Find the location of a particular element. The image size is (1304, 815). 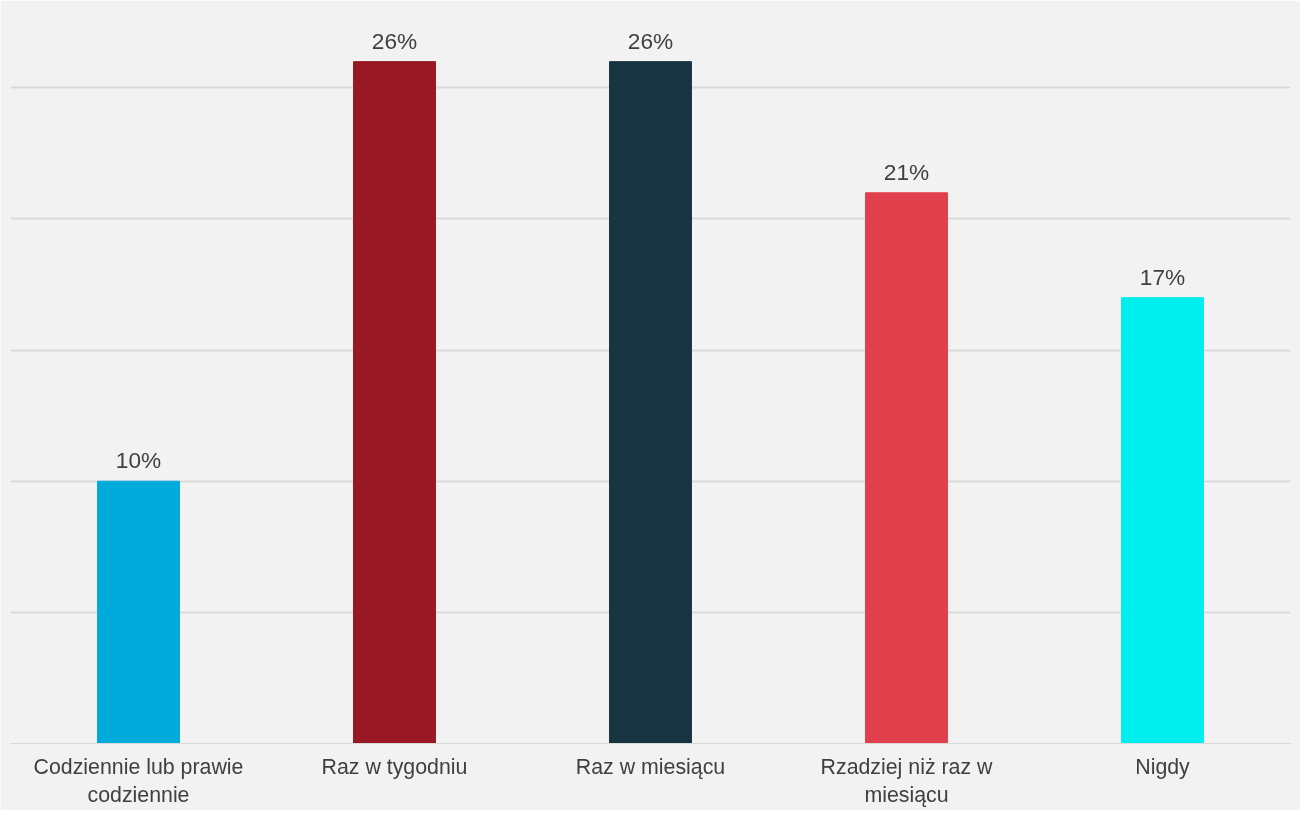

data-label: 17% is located at coordinates (1162, 276).